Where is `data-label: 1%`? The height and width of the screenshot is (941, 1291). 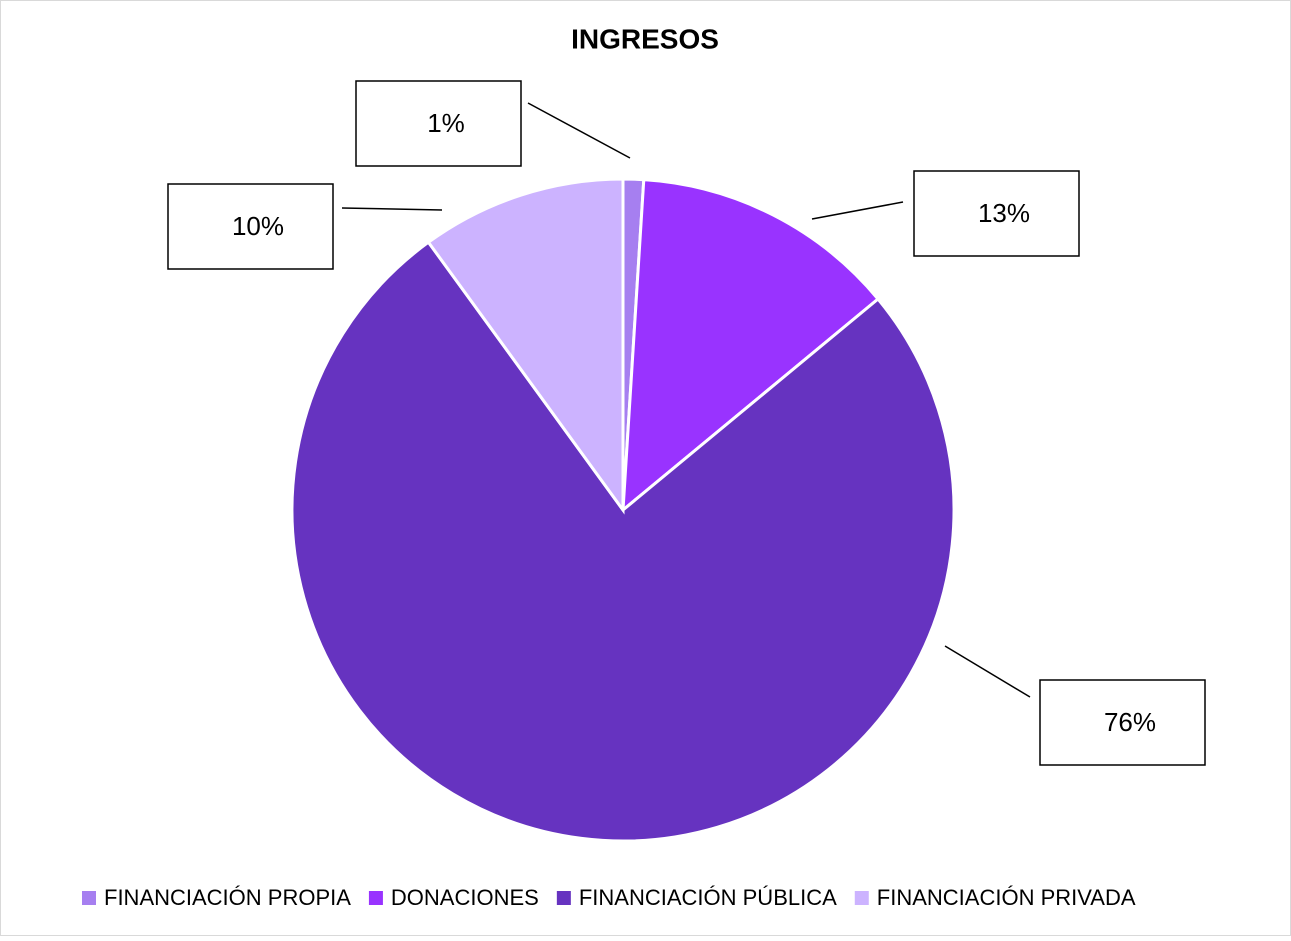
data-label: 1% is located at coordinates (446, 123).